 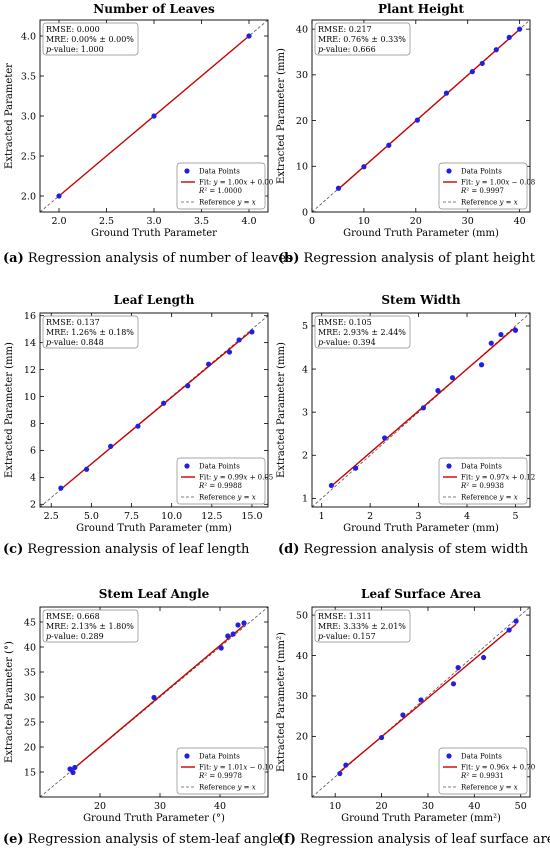 I want to click on stats-line: MRE: 3.33% ± 2.01%, so click(x=362, y=626).